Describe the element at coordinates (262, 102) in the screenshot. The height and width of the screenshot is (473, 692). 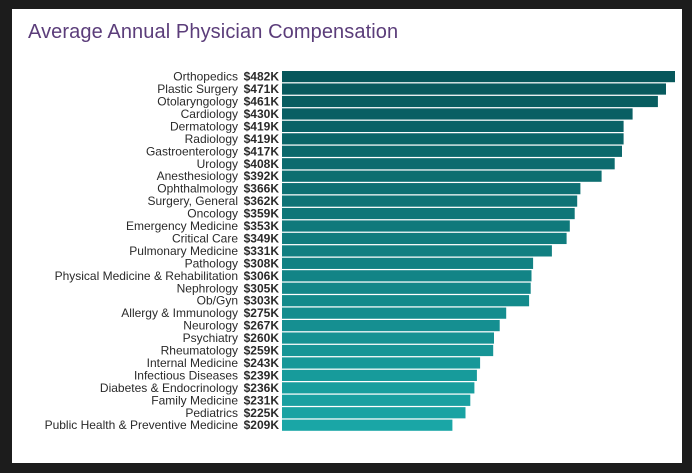
I see `value-label: $461K` at that location.